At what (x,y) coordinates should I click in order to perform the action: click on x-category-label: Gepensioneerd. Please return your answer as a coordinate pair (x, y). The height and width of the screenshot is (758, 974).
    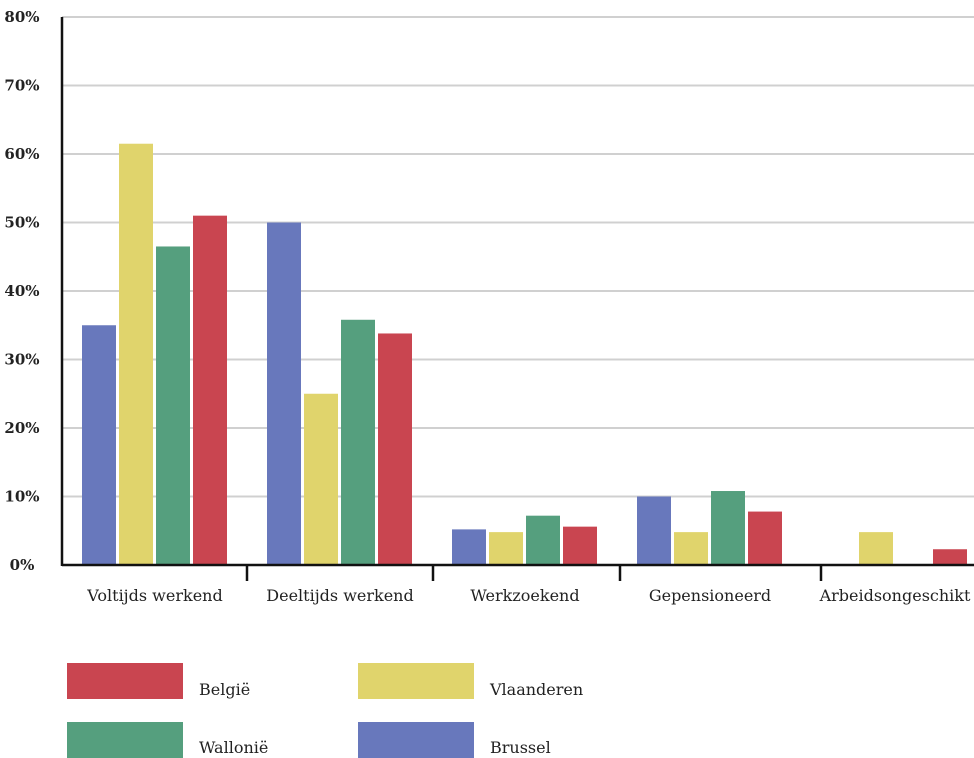
    Looking at the image, I should click on (710, 595).